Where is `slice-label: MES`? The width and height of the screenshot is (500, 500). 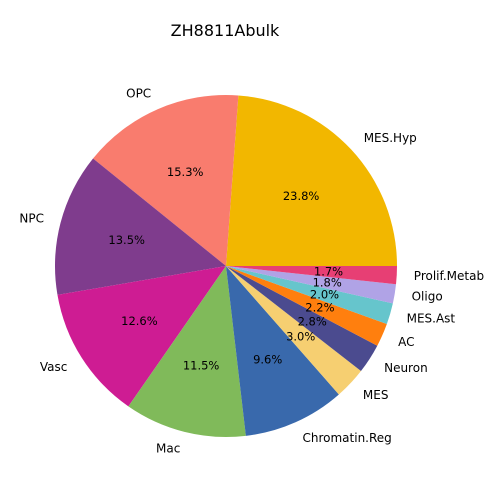
slice-label: MES is located at coordinates (376, 395).